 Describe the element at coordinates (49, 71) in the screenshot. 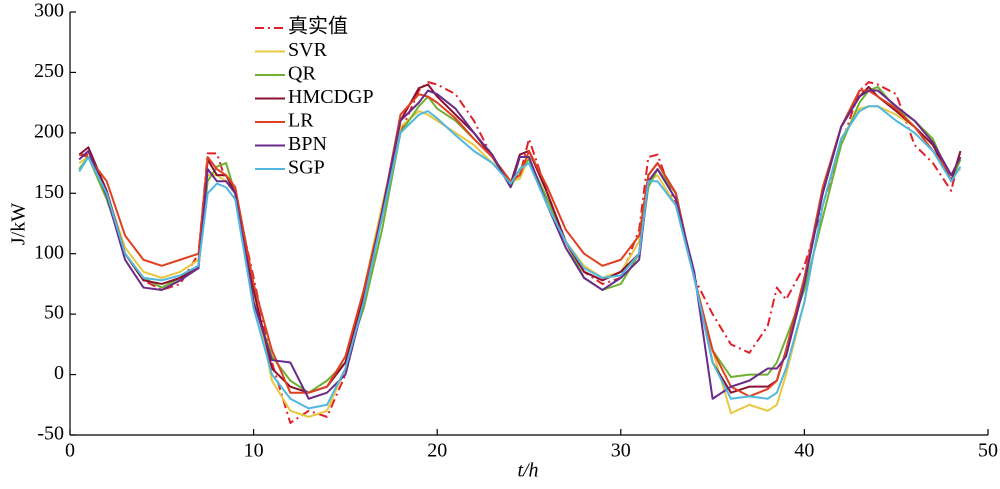

I see `y-tick-label: 250` at that location.